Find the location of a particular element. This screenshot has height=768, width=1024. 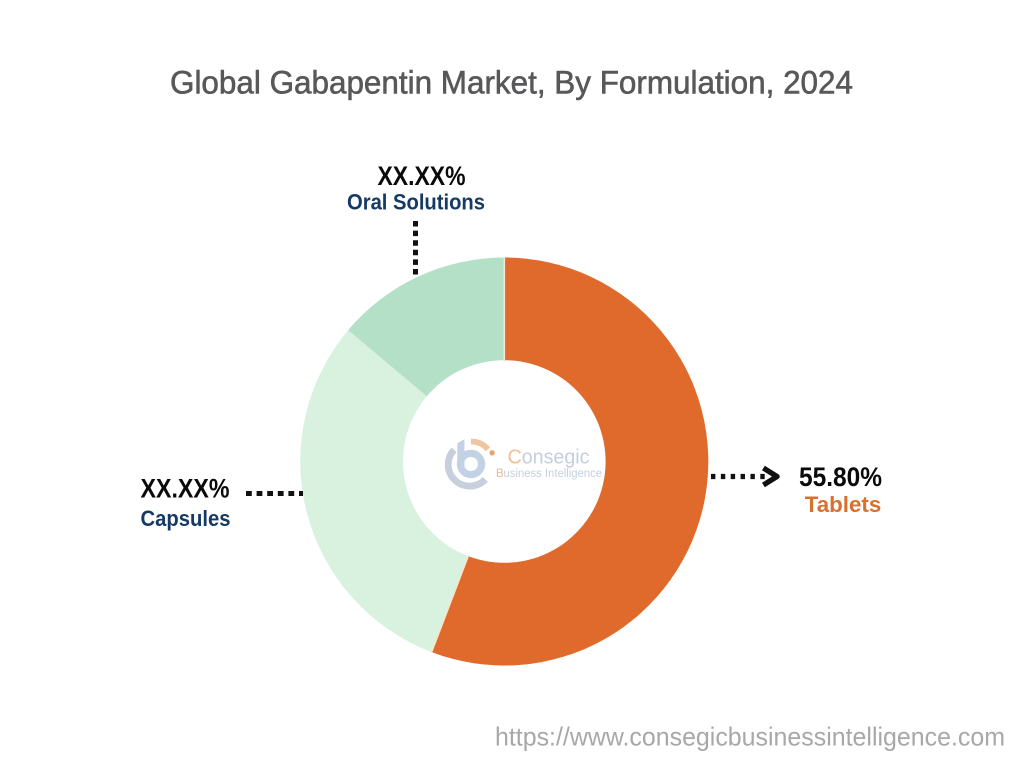

svg-text: Tablets is located at coordinates (843, 504).